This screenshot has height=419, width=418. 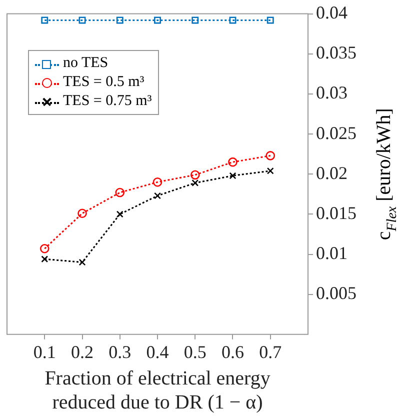 I want to click on y-tick-label: 0.015, so click(x=336, y=212).